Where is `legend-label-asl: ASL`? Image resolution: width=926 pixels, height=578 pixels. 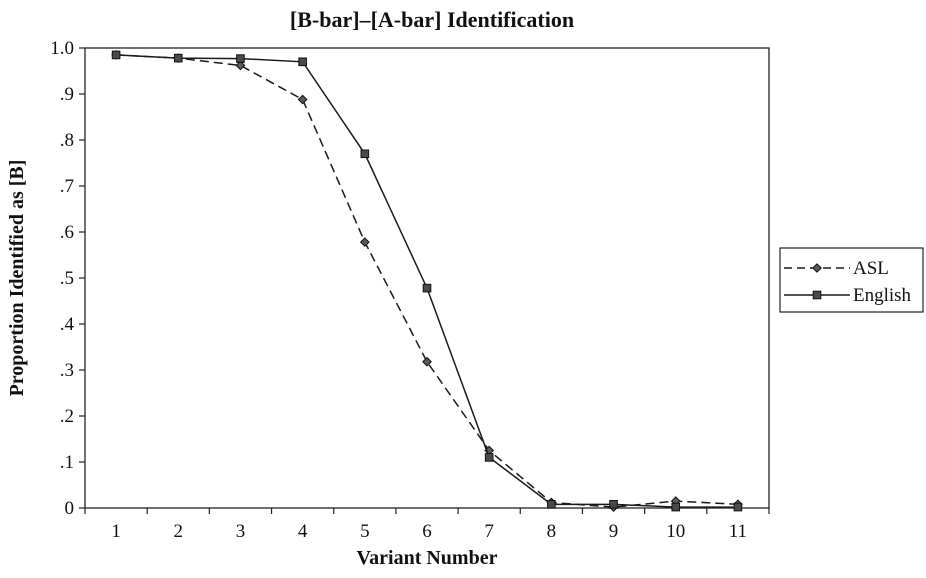 legend-label-asl: ASL is located at coordinates (871, 268).